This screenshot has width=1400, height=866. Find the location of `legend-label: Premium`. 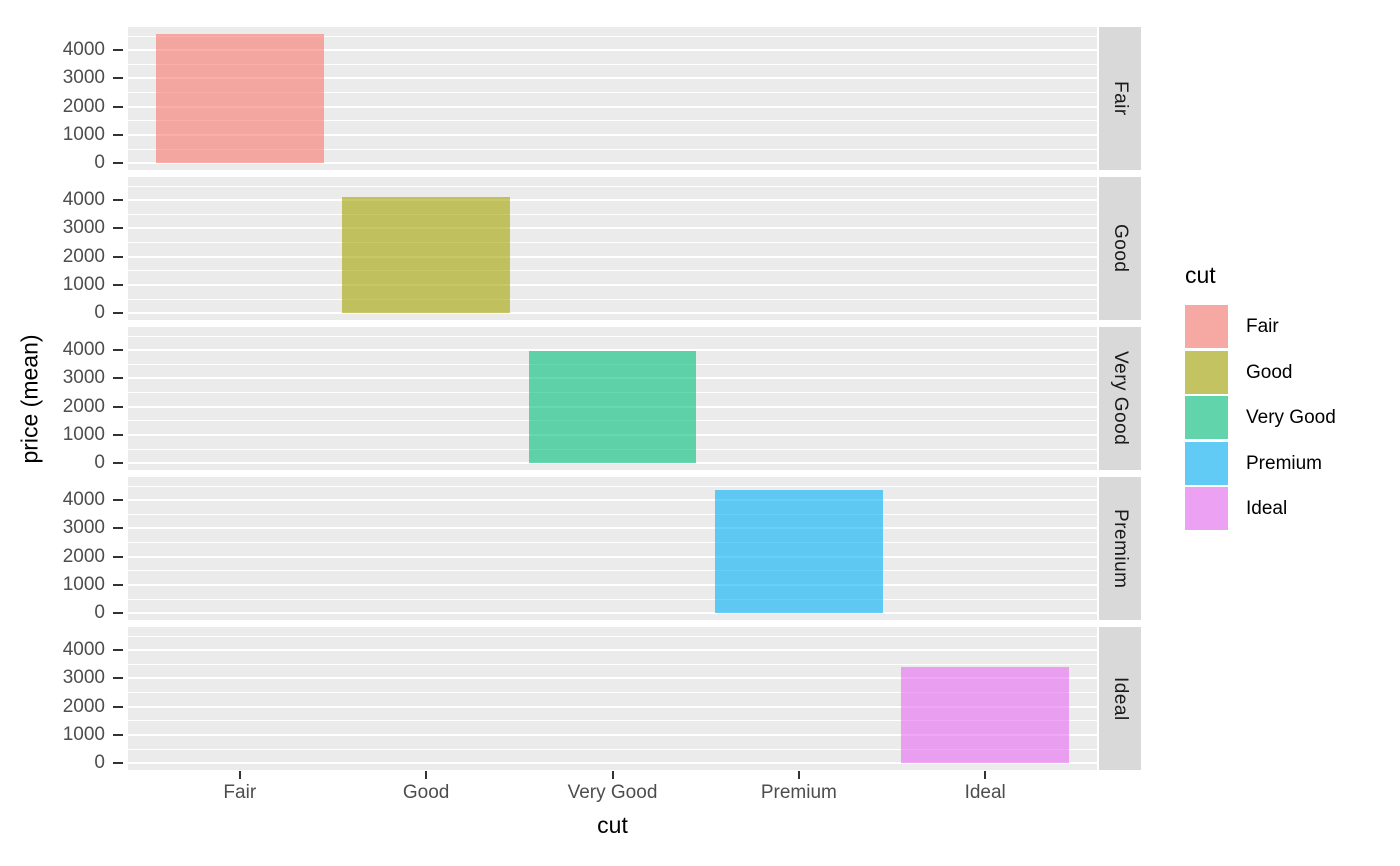

legend-label: Premium is located at coordinates (1284, 463).